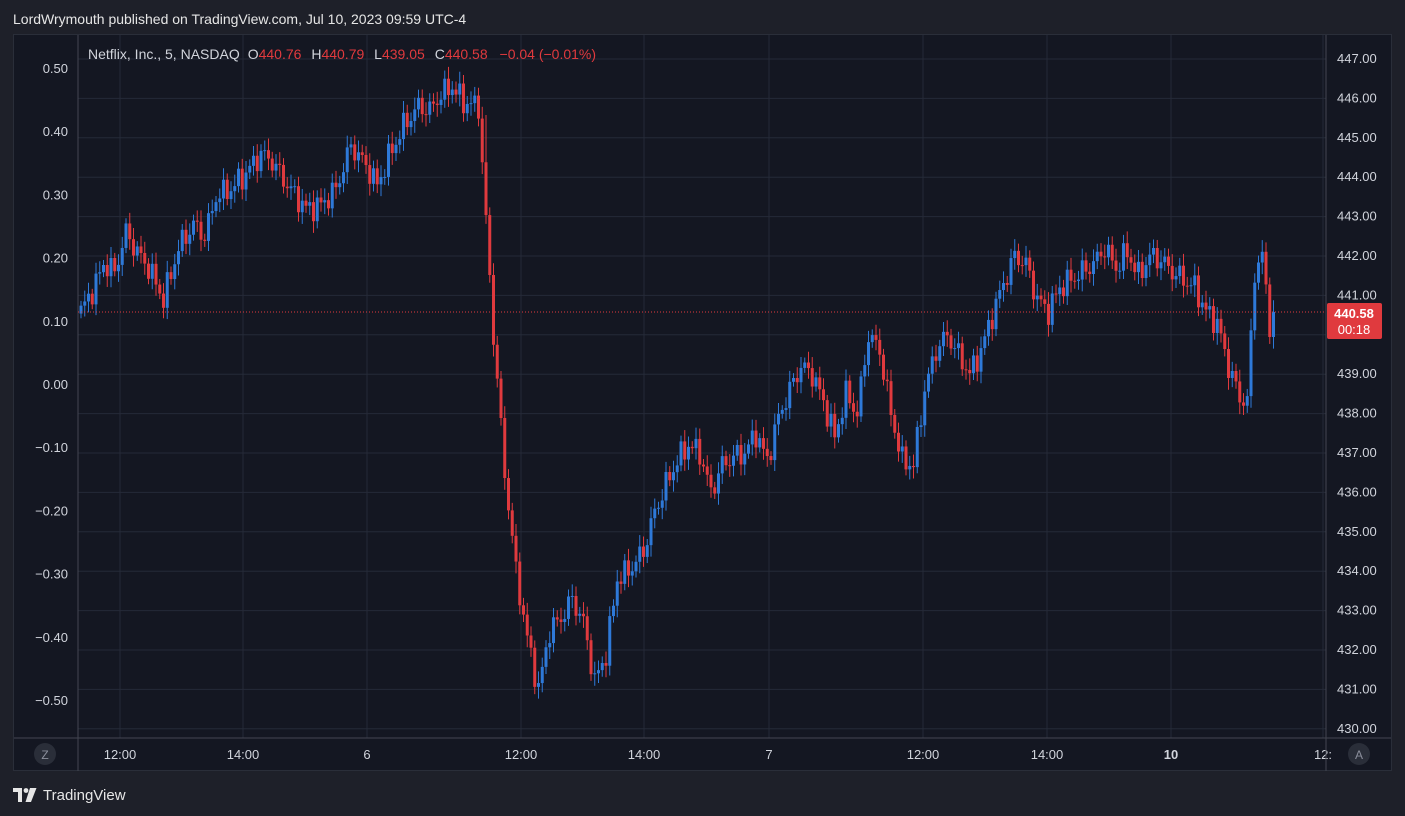 Image resolution: width=1405 pixels, height=816 pixels. What do you see at coordinates (51, 447) in the screenshot?
I see `pct-tick-label: −0.10` at bounding box center [51, 447].